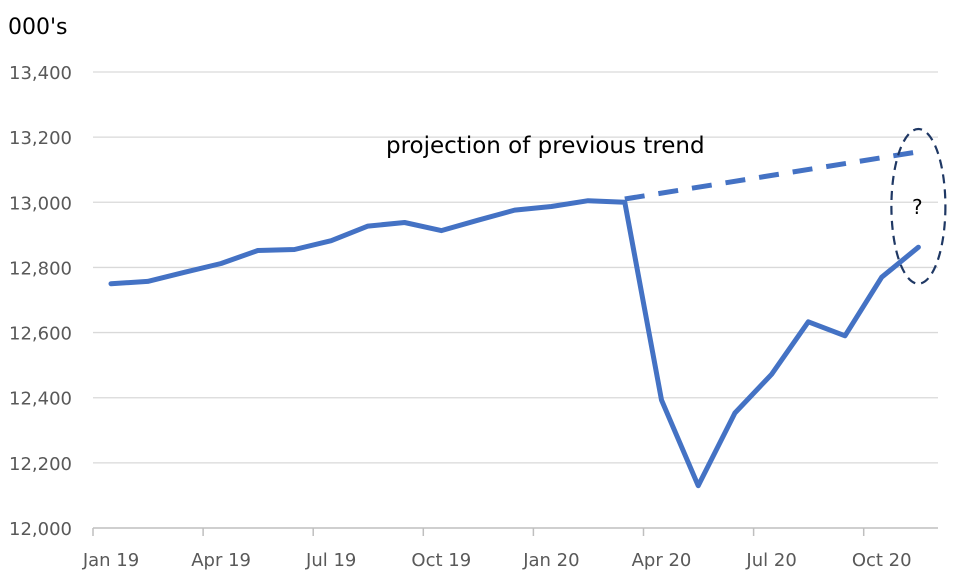 This screenshot has height=576, width=960. I want to click on x-tick-label: Jul 20, so click(770, 560).